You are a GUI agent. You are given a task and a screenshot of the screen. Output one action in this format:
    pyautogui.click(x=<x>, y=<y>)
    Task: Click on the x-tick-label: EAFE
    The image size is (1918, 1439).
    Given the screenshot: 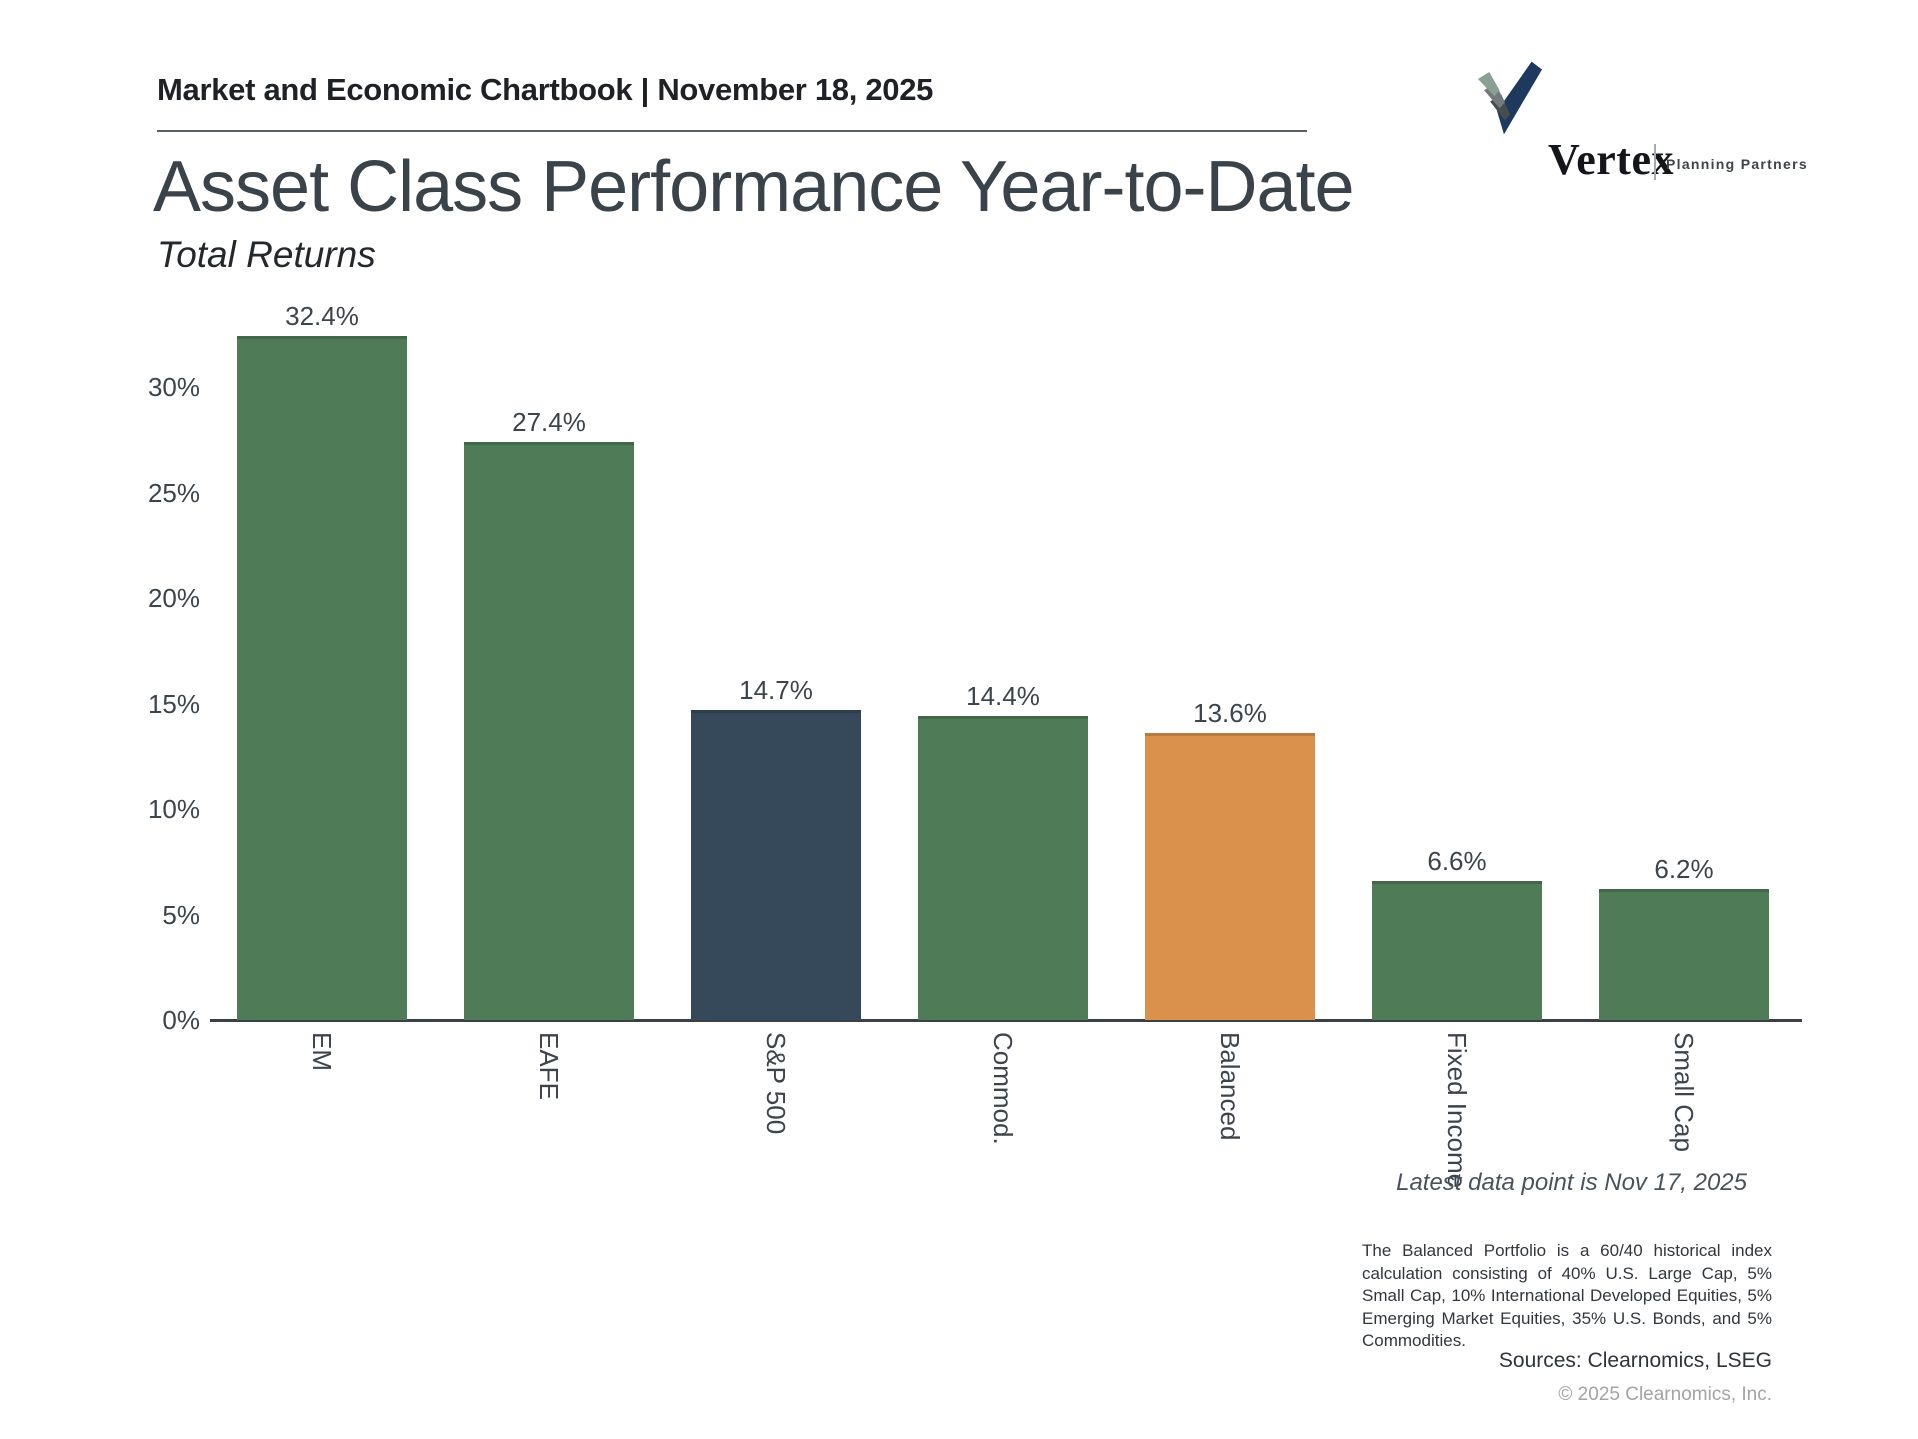 What is the action you would take?
    pyautogui.click(x=549, y=1066)
    